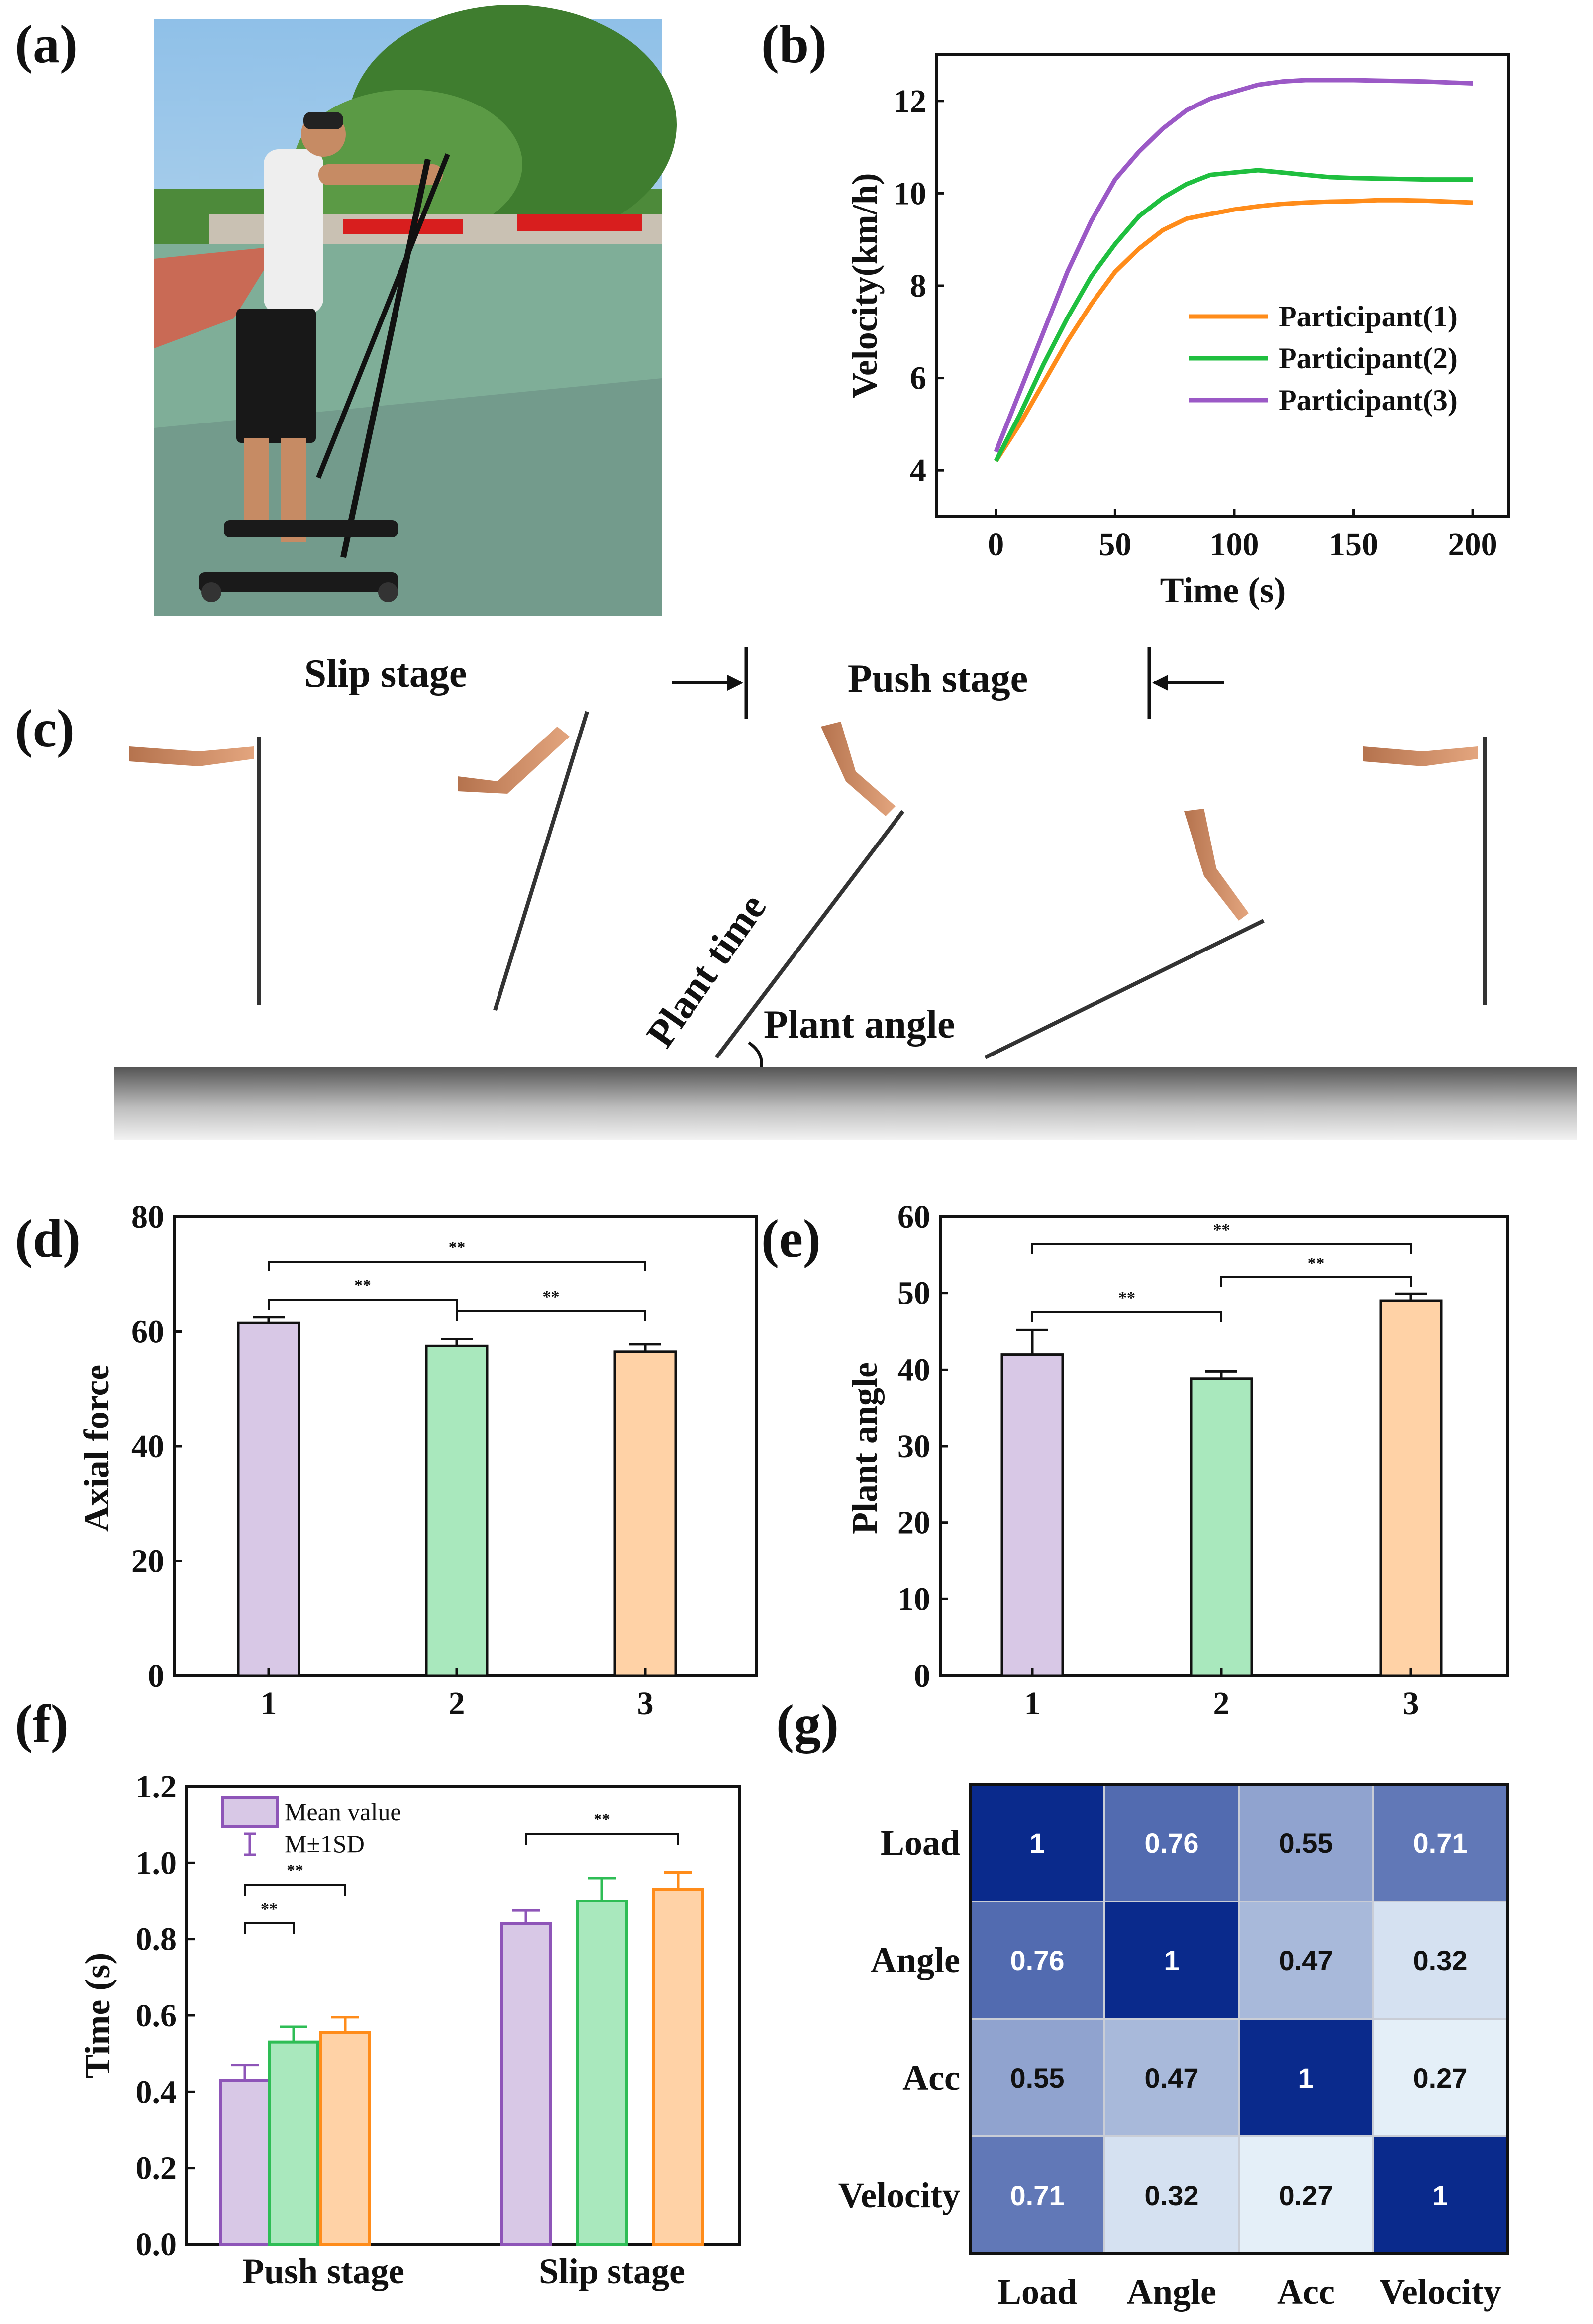  I want to click on g-col-label: Angle, so click(1171, 2292).